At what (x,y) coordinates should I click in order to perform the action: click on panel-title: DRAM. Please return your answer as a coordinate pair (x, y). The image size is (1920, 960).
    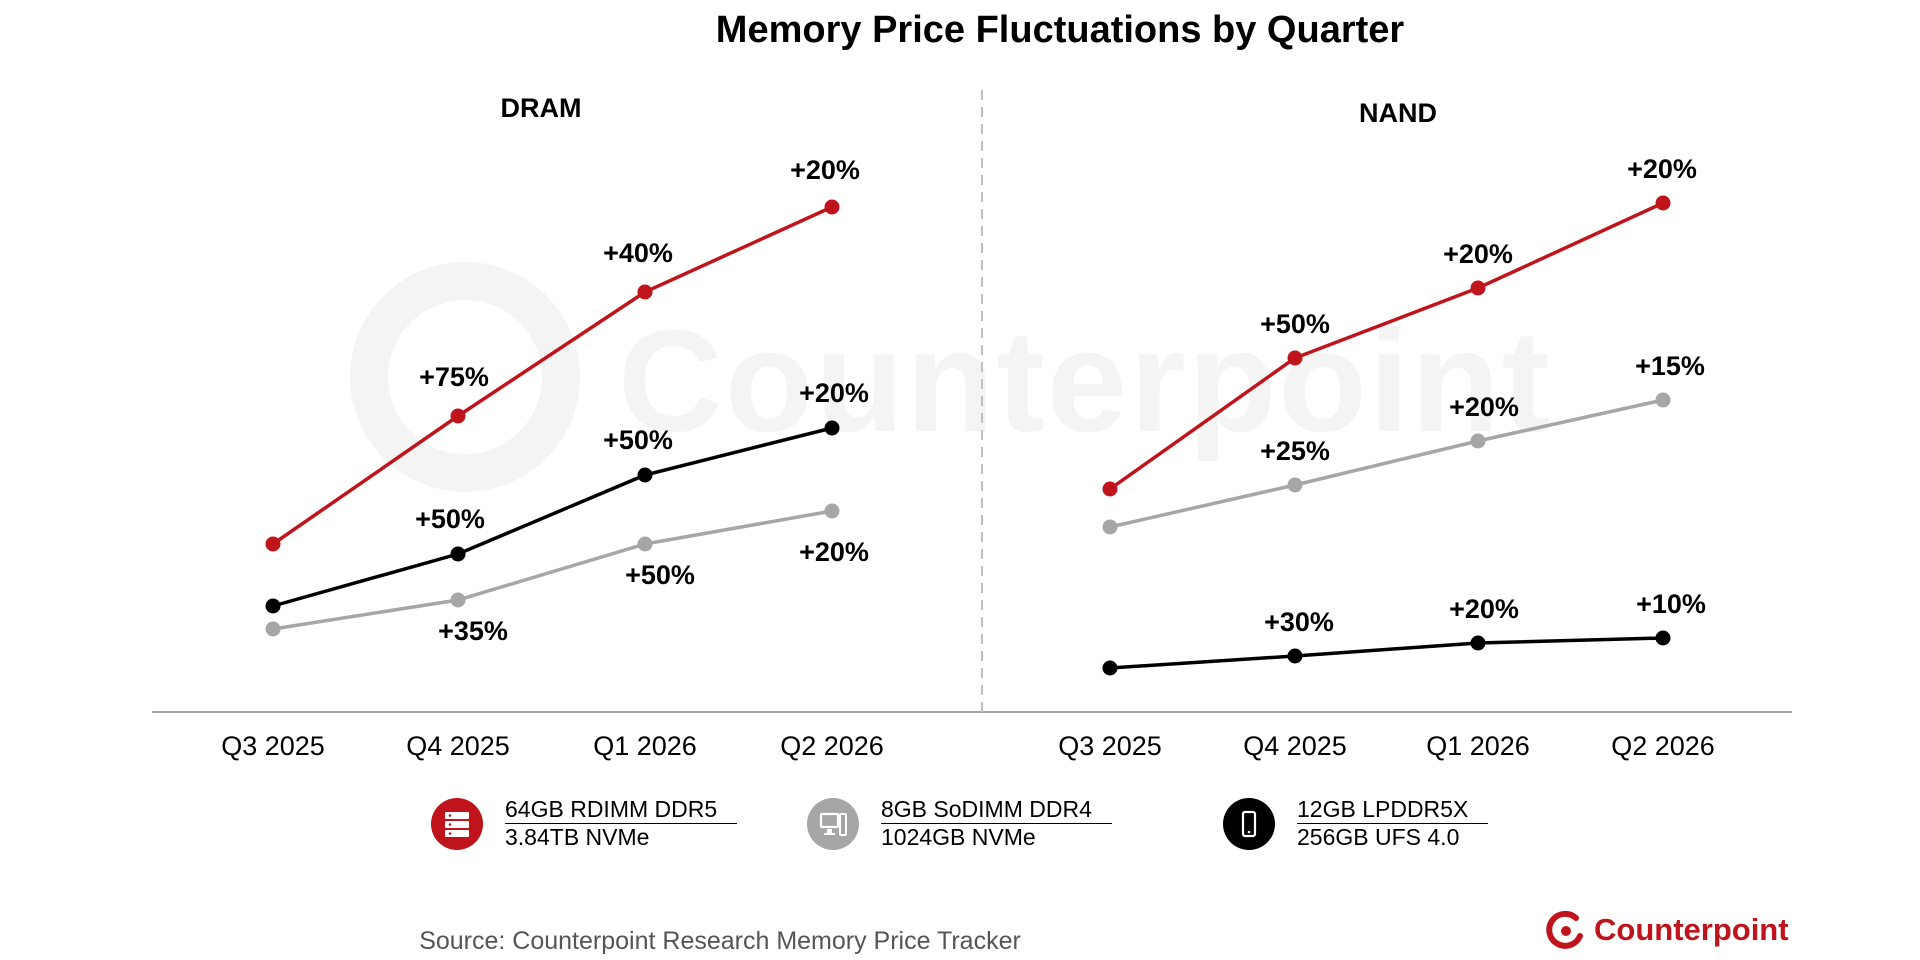
    Looking at the image, I should click on (541, 108).